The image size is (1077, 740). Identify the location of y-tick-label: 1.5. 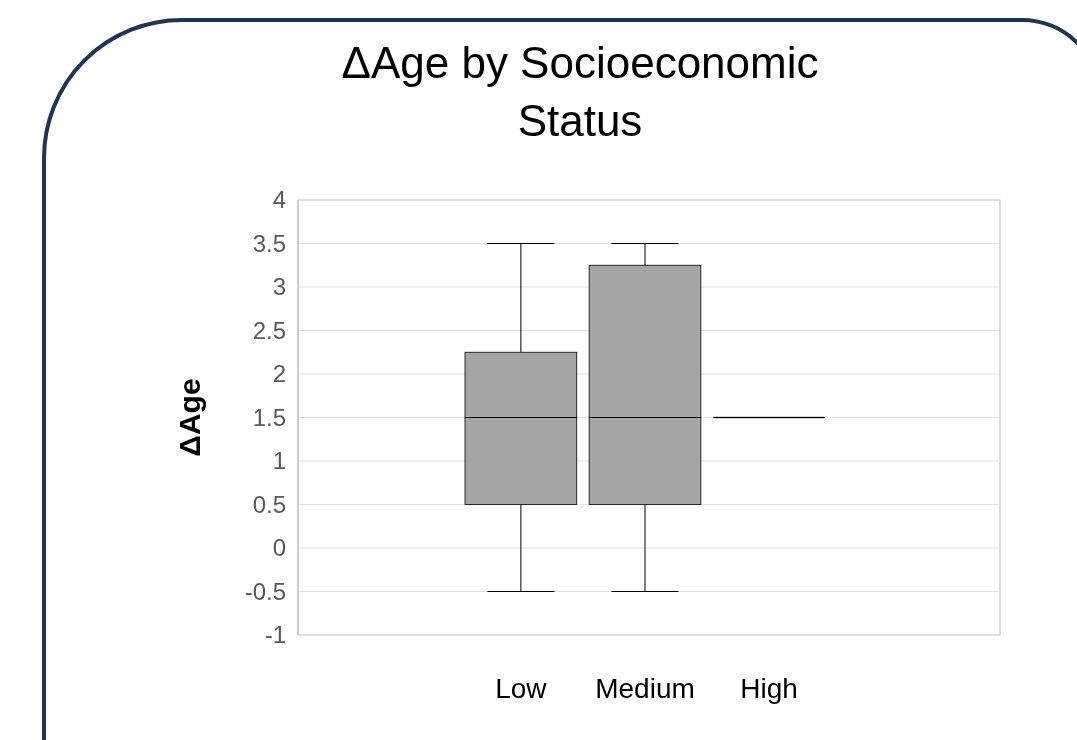
(269, 417).